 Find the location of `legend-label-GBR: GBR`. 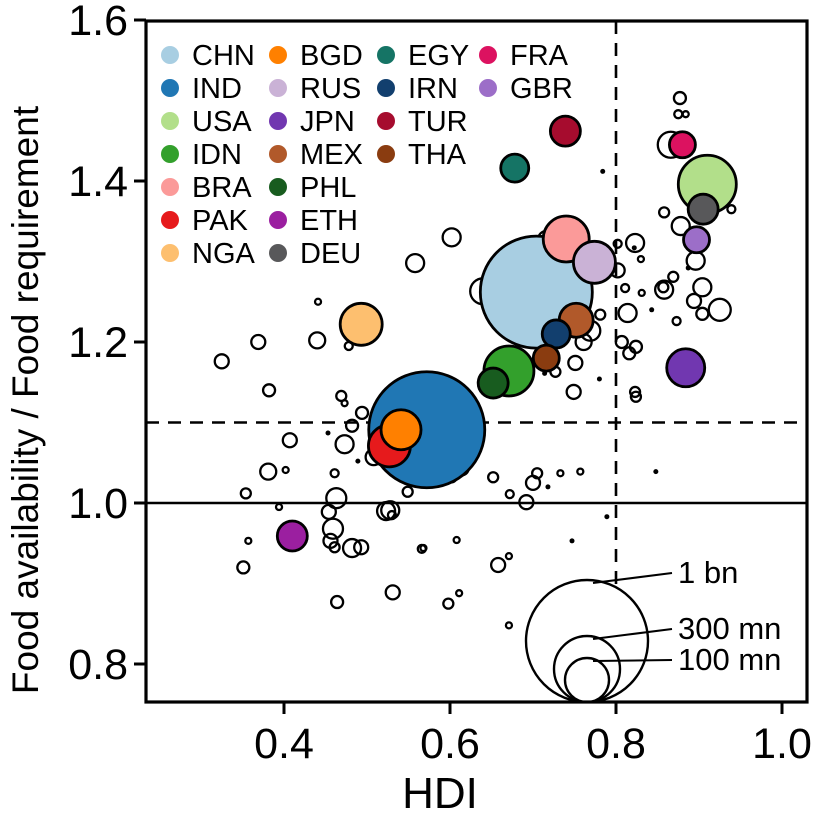

legend-label-GBR: GBR is located at coordinates (541, 89).